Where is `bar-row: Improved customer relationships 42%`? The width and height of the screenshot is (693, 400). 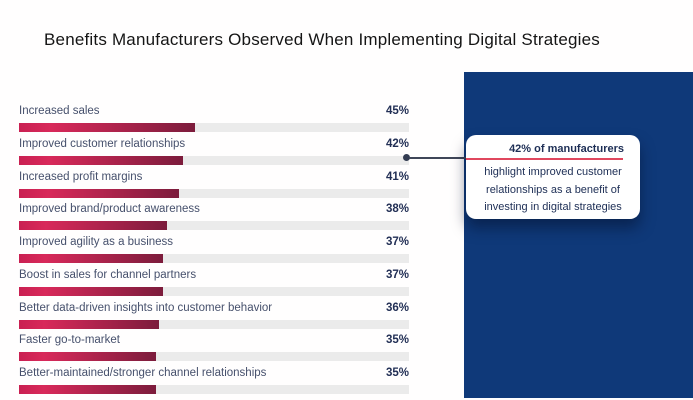 bar-row: Improved customer relationships 42% is located at coordinates (214, 152).